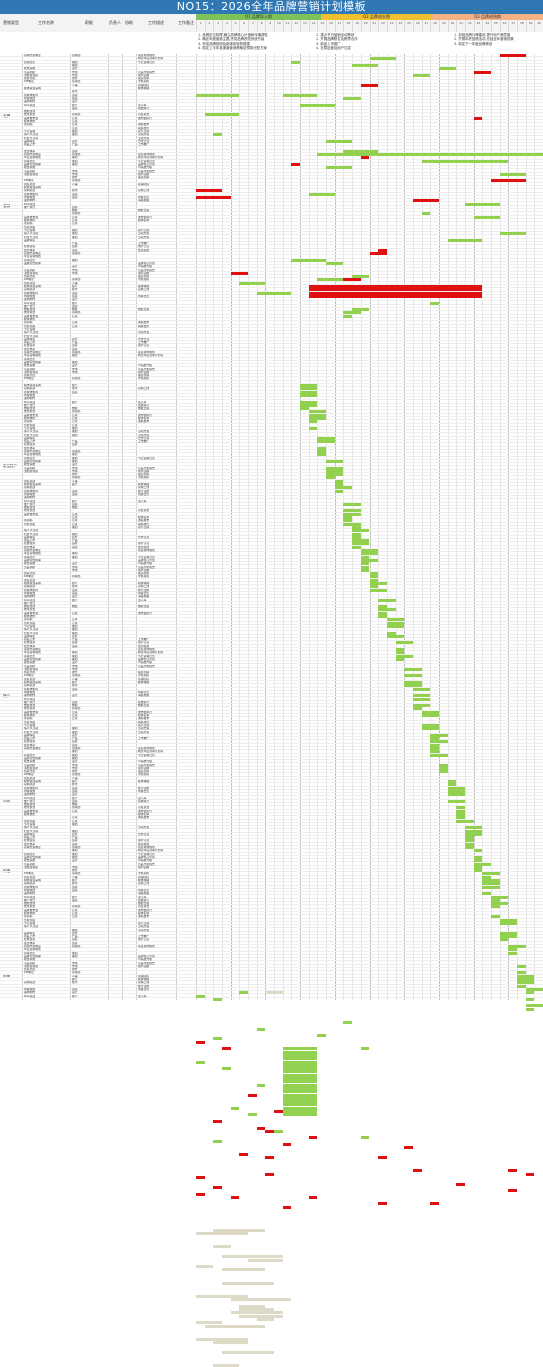 The width and height of the screenshot is (543, 1367). I want to click on week-cell: 10, so click(278, 26).